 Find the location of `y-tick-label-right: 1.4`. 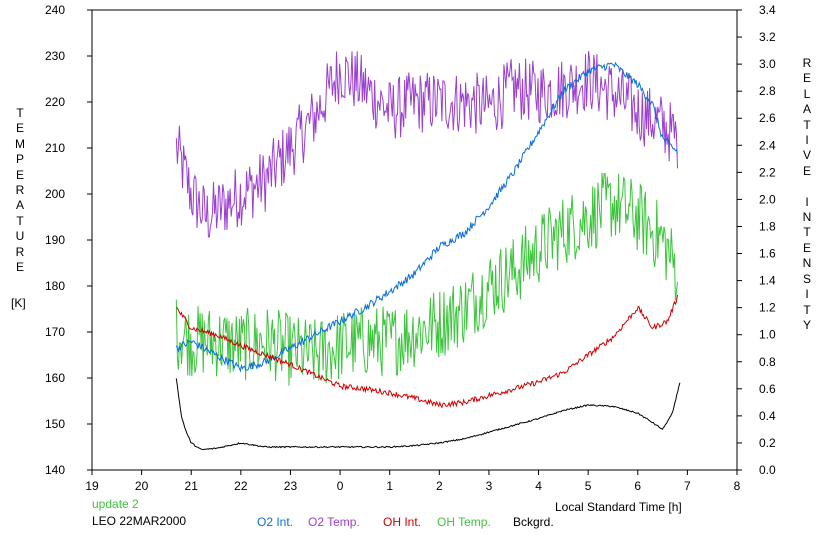

y-tick-label-right: 1.4 is located at coordinates (767, 281).